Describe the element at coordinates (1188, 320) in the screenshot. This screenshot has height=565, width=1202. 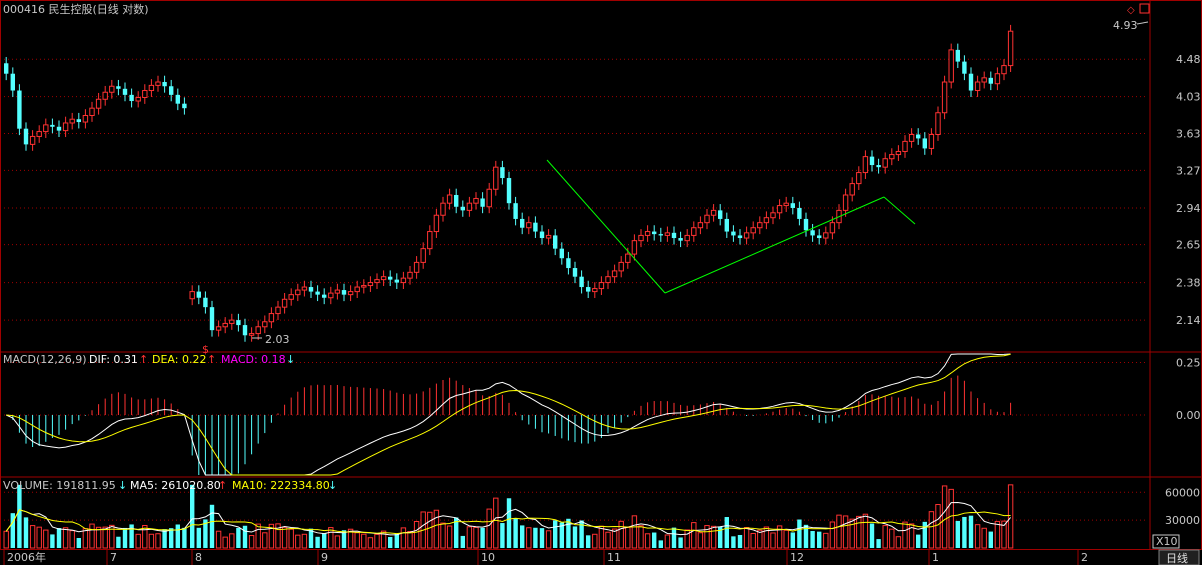
I see `price-tick-label: 2.14` at that location.